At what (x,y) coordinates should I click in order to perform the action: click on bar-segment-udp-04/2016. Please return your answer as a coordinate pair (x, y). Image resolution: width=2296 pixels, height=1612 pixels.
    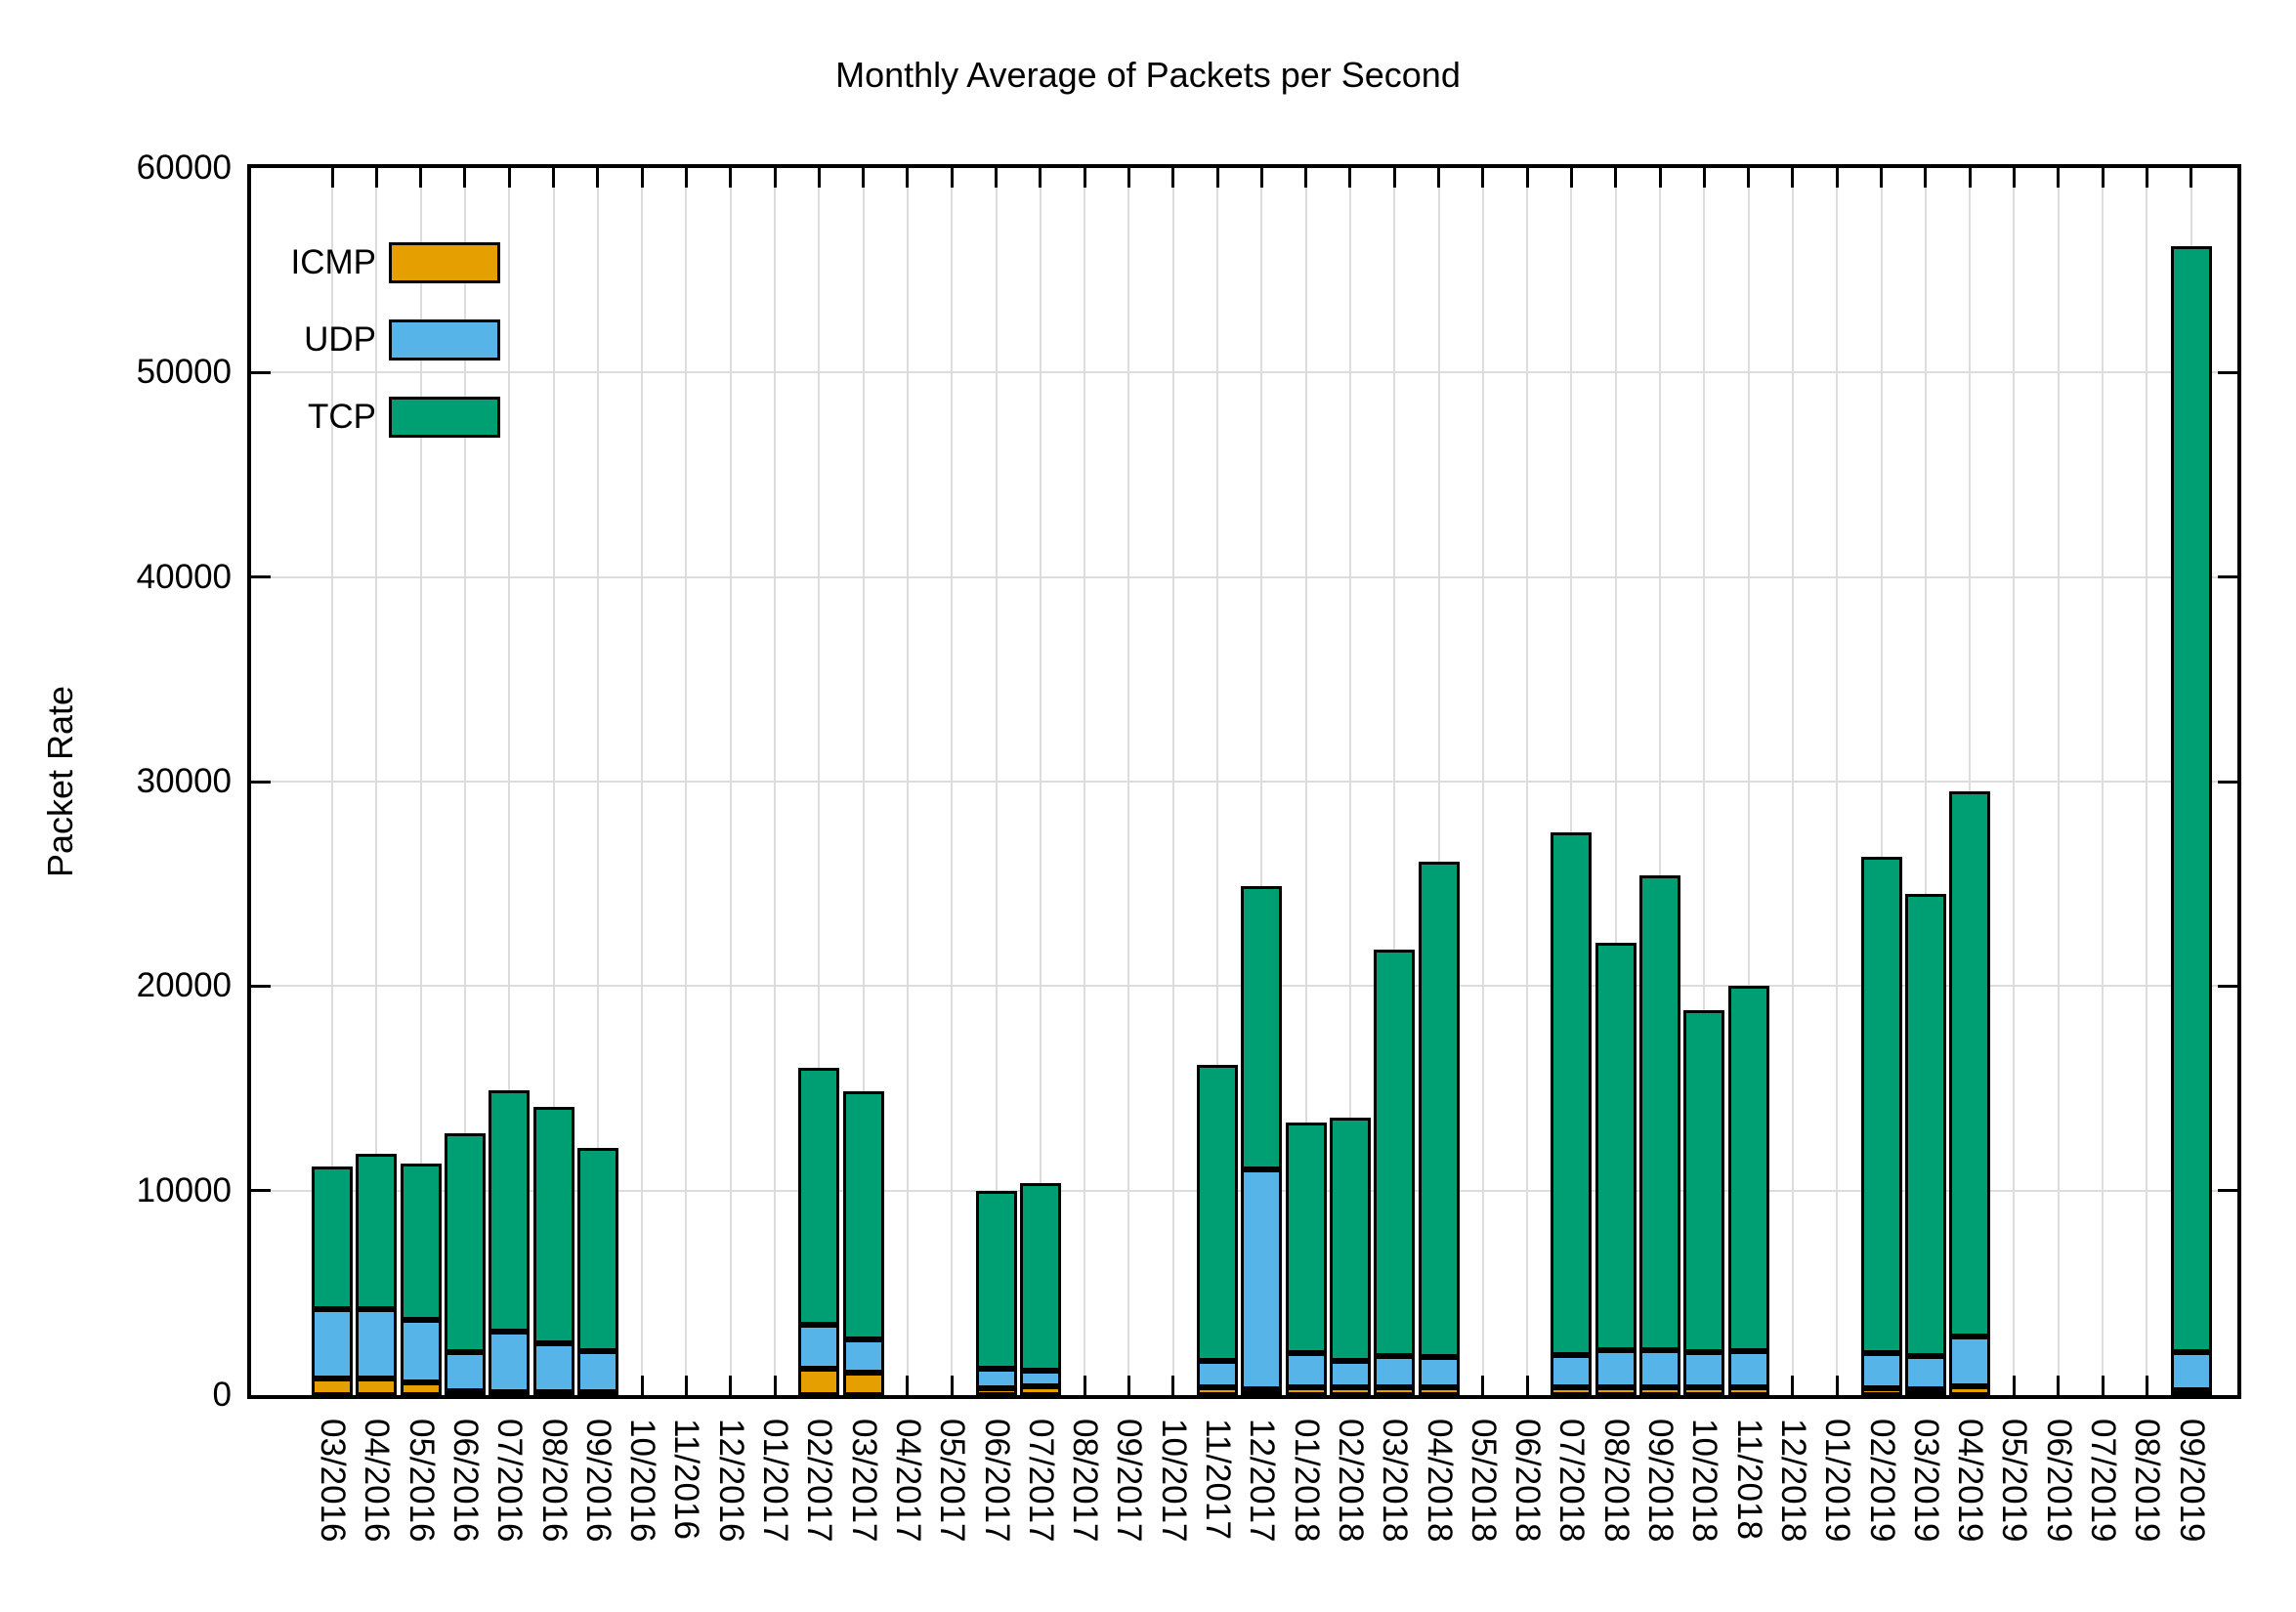
    Looking at the image, I should click on (377, 1344).